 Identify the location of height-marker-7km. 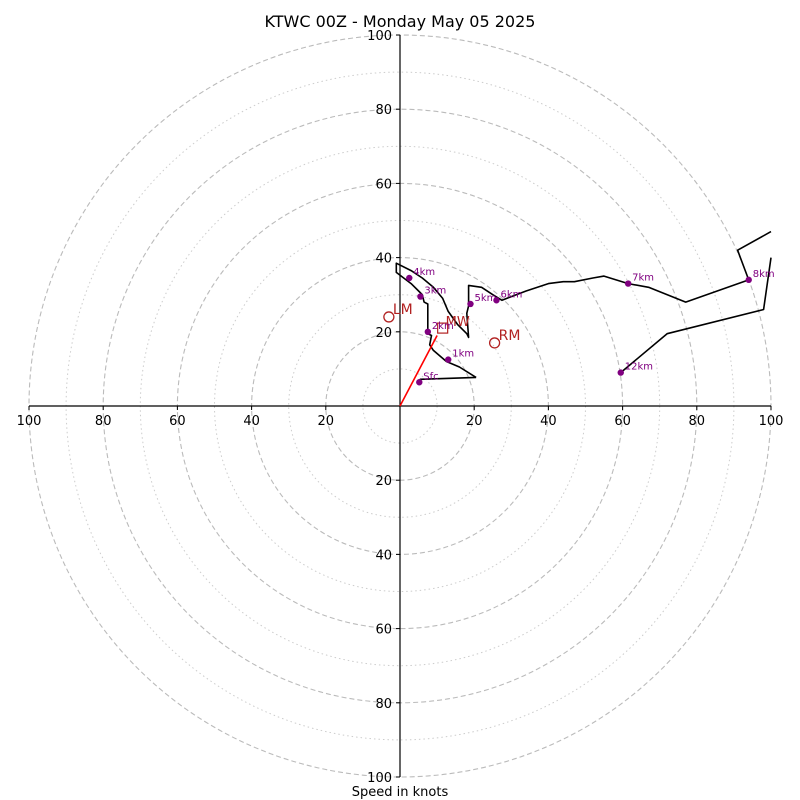
(628, 283).